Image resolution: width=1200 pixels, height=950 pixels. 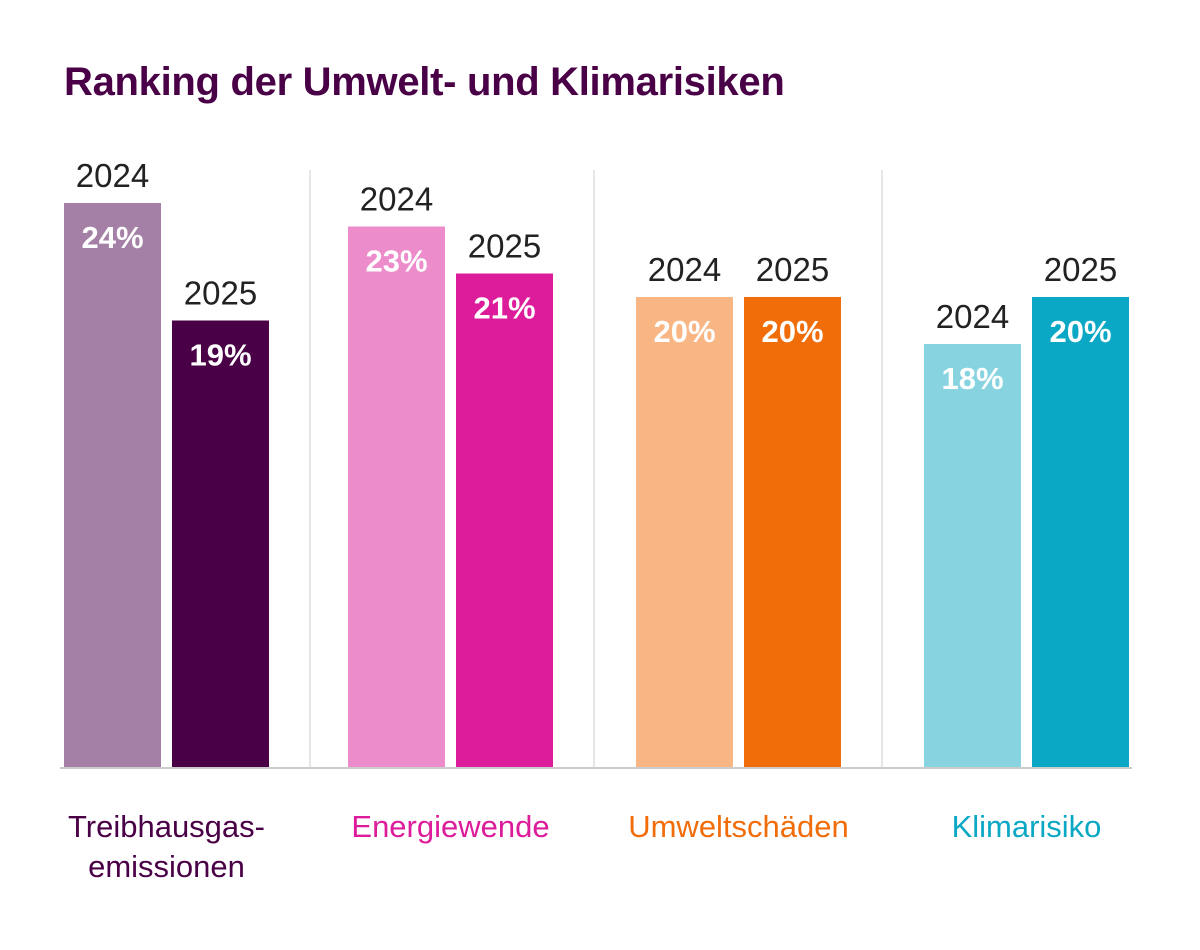 What do you see at coordinates (450, 826) in the screenshot?
I see `category-label: Energiewende` at bounding box center [450, 826].